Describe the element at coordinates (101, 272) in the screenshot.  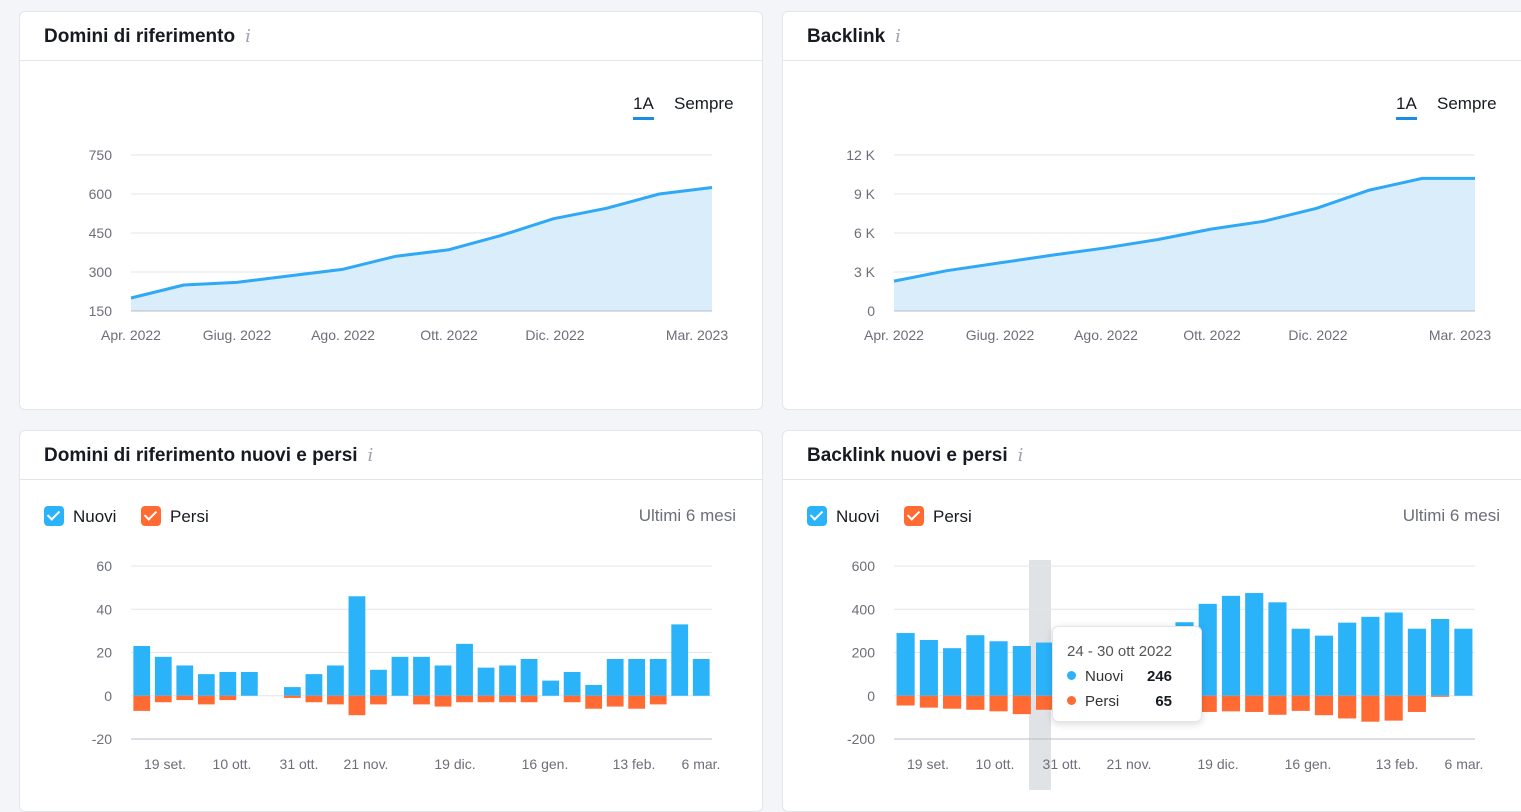
I see `y-tick-label: 300` at that location.